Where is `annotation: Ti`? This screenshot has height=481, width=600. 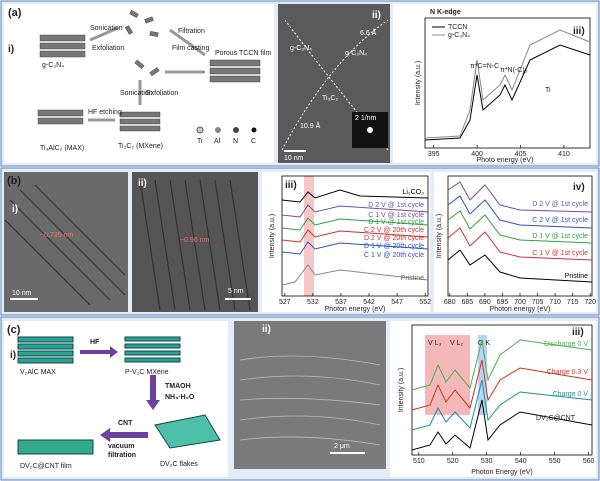 annotation: Ti is located at coordinates (548, 90).